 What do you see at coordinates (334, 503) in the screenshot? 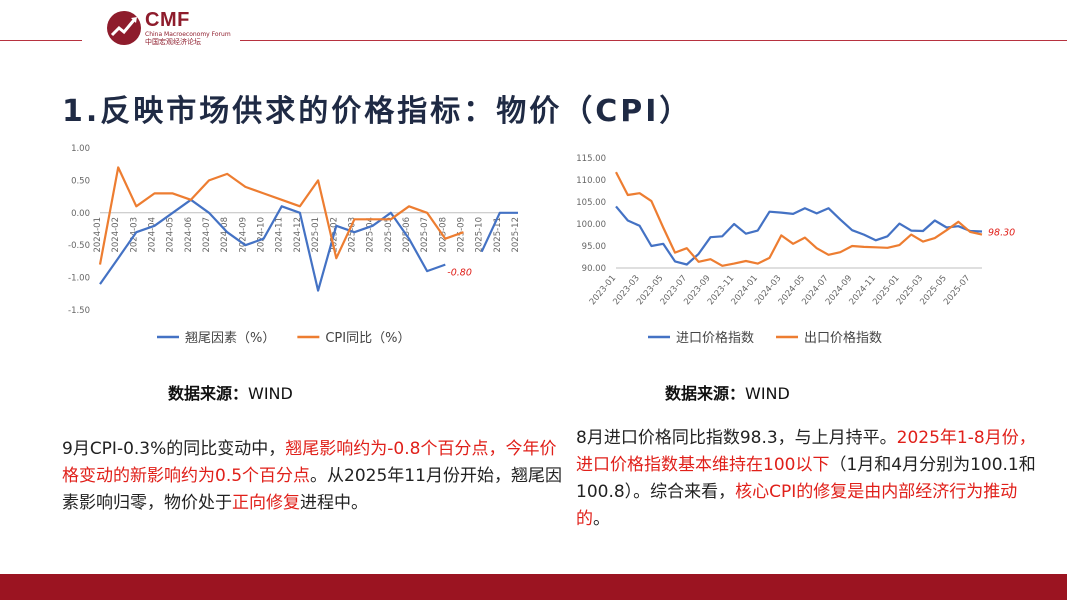
I see `text-segment: 进程中。` at bounding box center [334, 503].